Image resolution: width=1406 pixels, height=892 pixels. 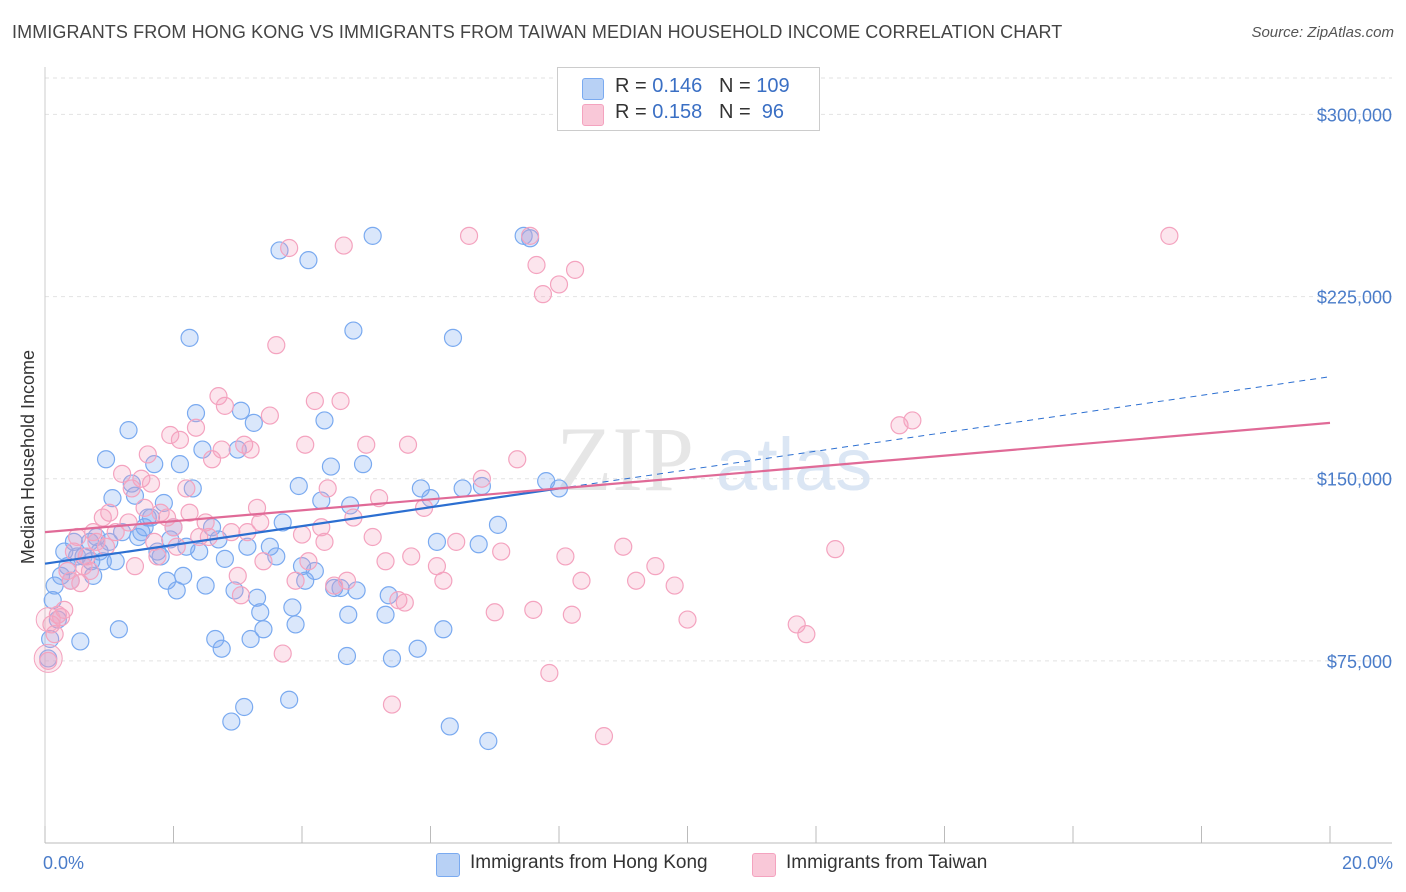 What do you see at coordinates (1354, 480) in the screenshot?
I see `y-tick-label: $150,000` at bounding box center [1354, 480].